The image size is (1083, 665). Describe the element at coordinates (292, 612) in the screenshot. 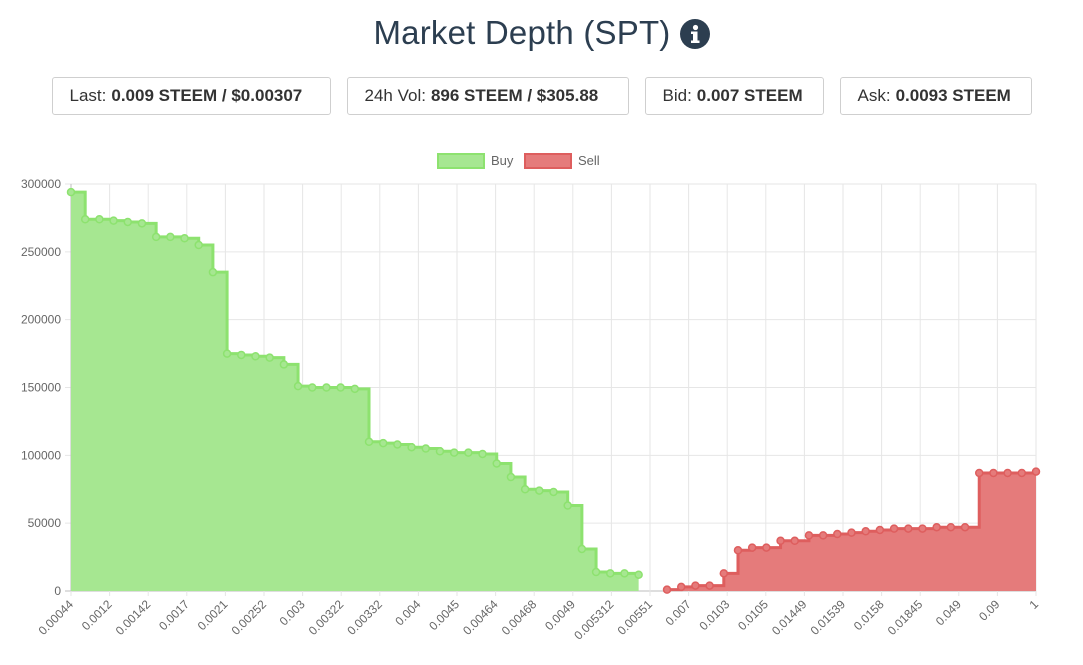

I see `x-tick-label: 0.003` at that location.